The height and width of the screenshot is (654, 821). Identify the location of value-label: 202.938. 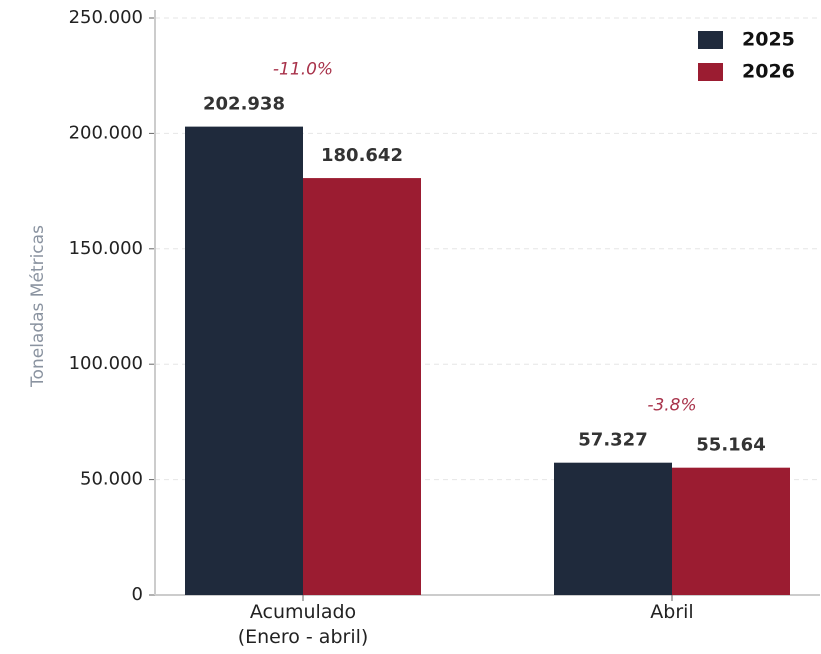
(244, 104).